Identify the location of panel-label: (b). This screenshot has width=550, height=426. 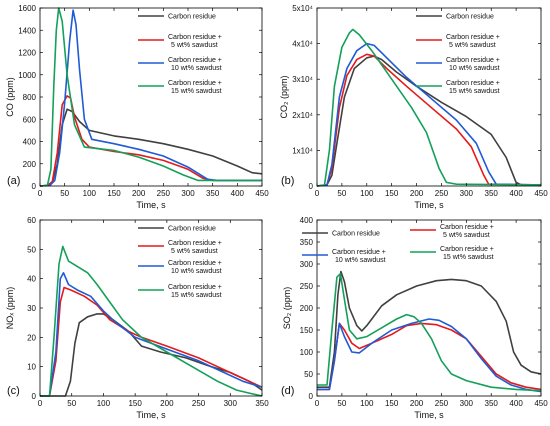
(287, 181).